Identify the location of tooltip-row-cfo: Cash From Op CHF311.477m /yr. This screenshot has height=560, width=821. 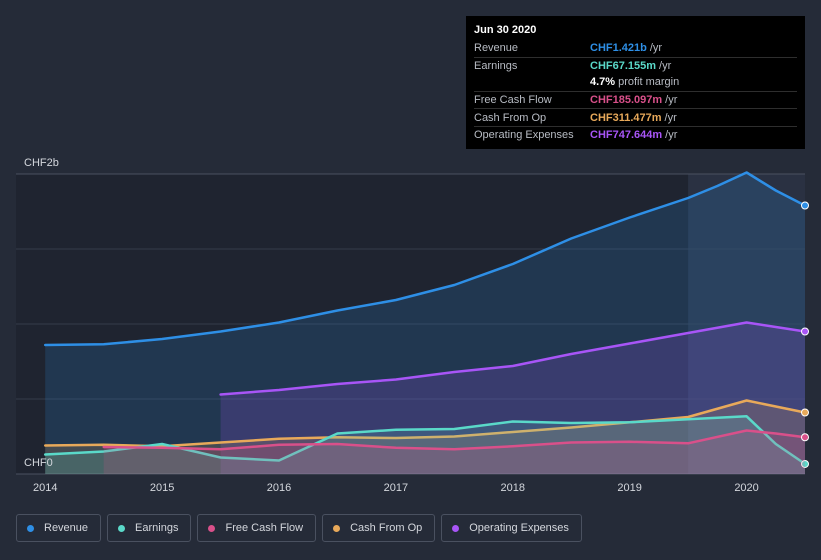
(635, 117).